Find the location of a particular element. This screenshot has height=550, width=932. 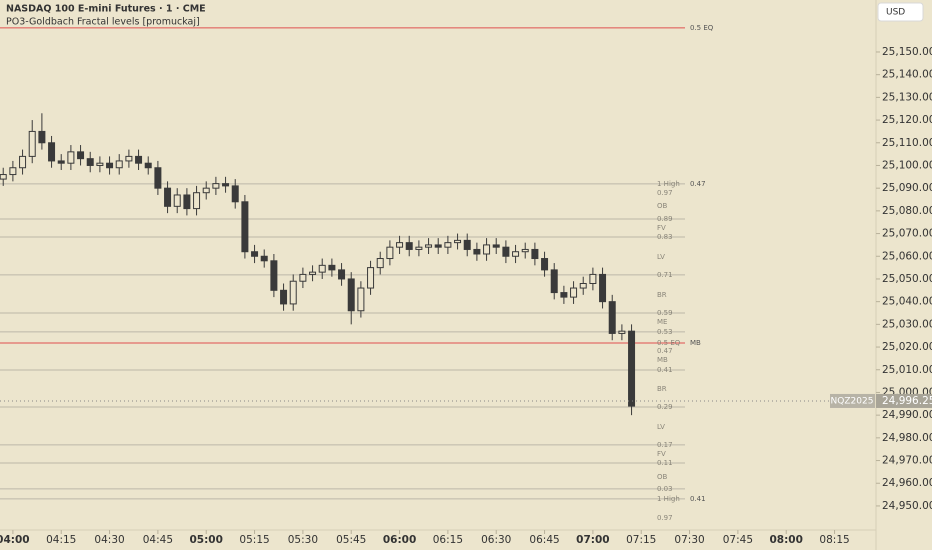

y-tick-label: 25,110.00 is located at coordinates (907, 143).